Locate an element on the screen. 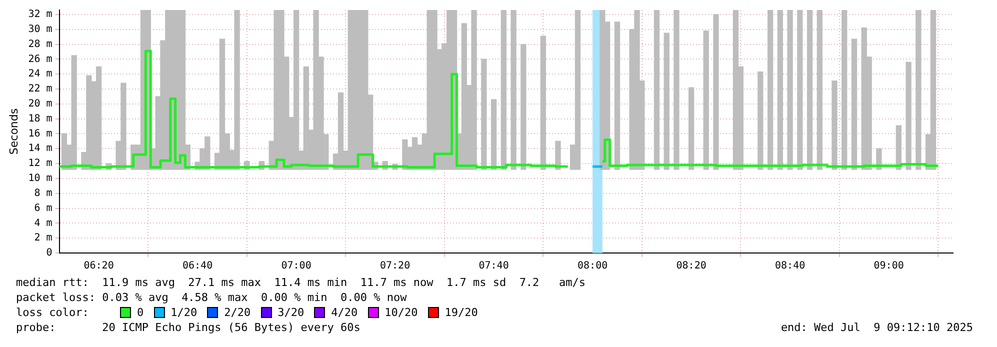 Image resolution: width=997 pixels, height=347 pixels. x-tick-label: 06:40 is located at coordinates (197, 266).